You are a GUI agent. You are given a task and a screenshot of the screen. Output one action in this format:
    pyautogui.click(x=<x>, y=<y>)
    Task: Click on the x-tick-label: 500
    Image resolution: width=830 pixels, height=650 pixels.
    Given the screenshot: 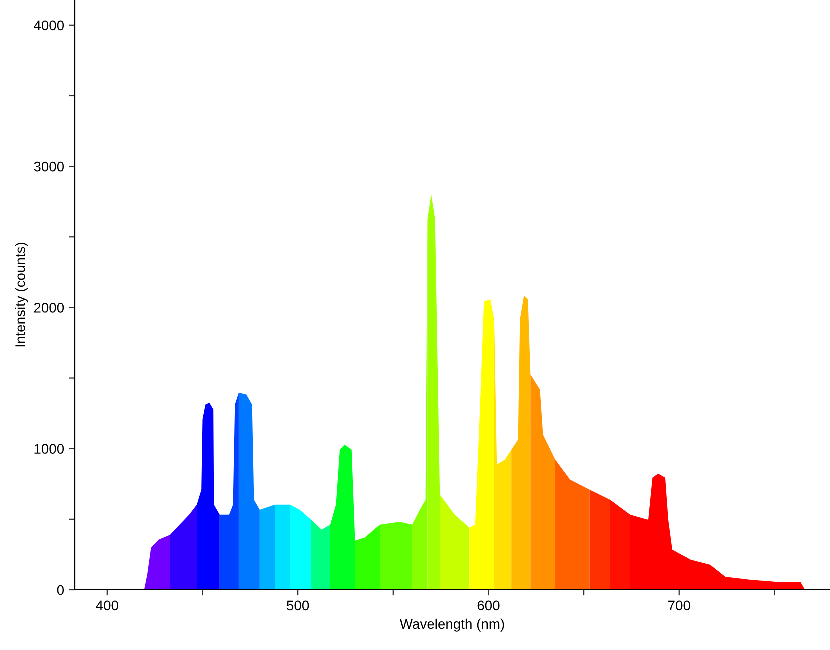 What is the action you would take?
    pyautogui.click(x=298, y=605)
    